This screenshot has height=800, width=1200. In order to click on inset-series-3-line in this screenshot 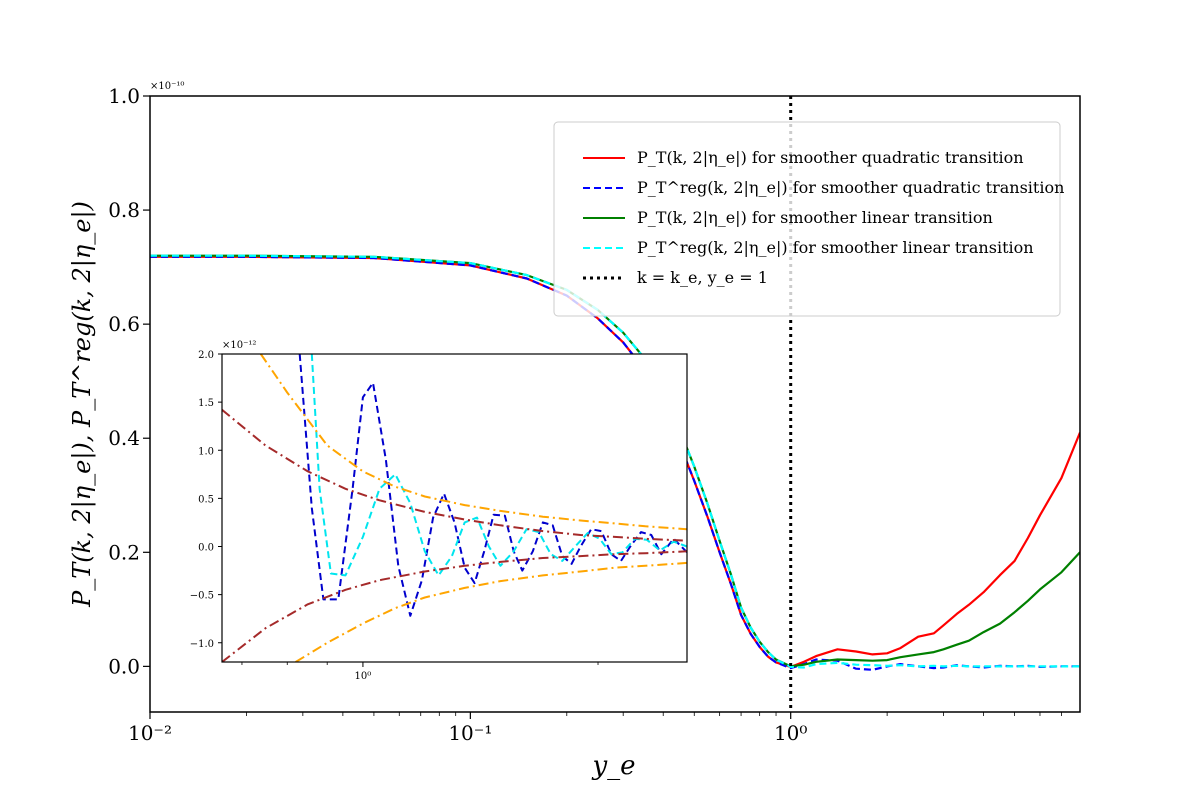, I will do `click(491, 611)`.